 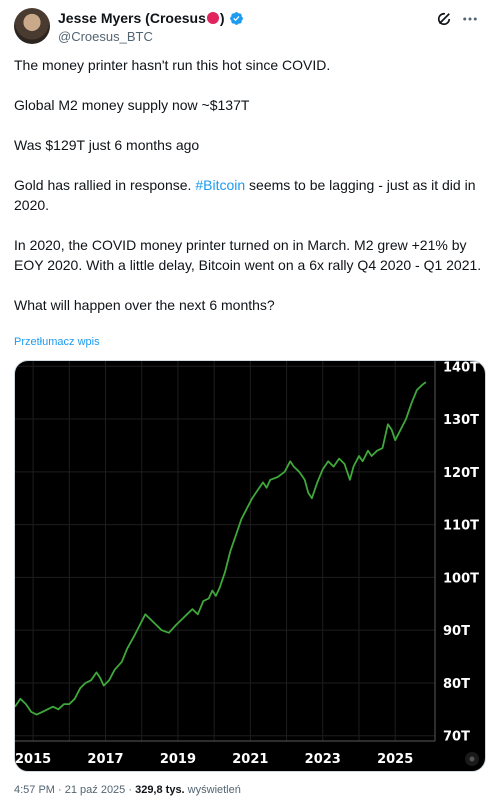 What do you see at coordinates (105, 36) in the screenshot?
I see `author-handle: @Croesus_BTC` at bounding box center [105, 36].